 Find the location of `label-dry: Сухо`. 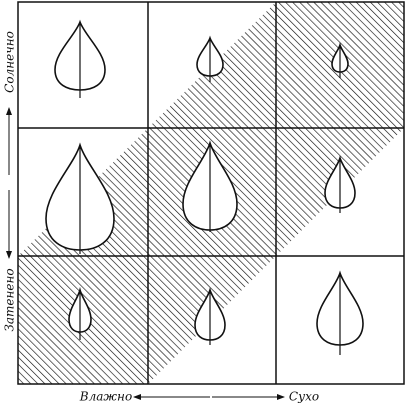

label-dry: Сухо is located at coordinates (304, 397).